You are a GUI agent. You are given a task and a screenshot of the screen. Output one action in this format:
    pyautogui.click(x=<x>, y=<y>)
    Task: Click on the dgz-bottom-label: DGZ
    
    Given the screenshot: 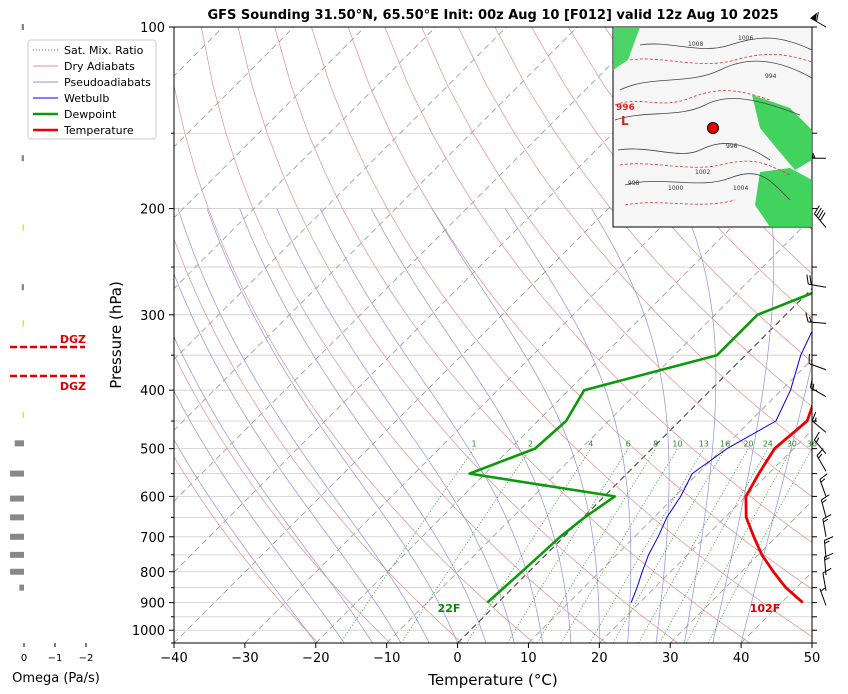 What is the action you would take?
    pyautogui.click(x=73, y=386)
    